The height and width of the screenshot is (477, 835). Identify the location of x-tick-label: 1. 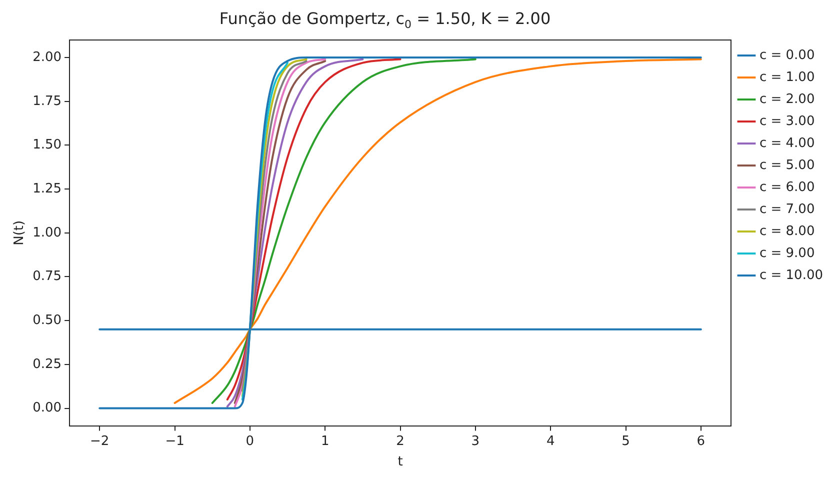
(325, 441).